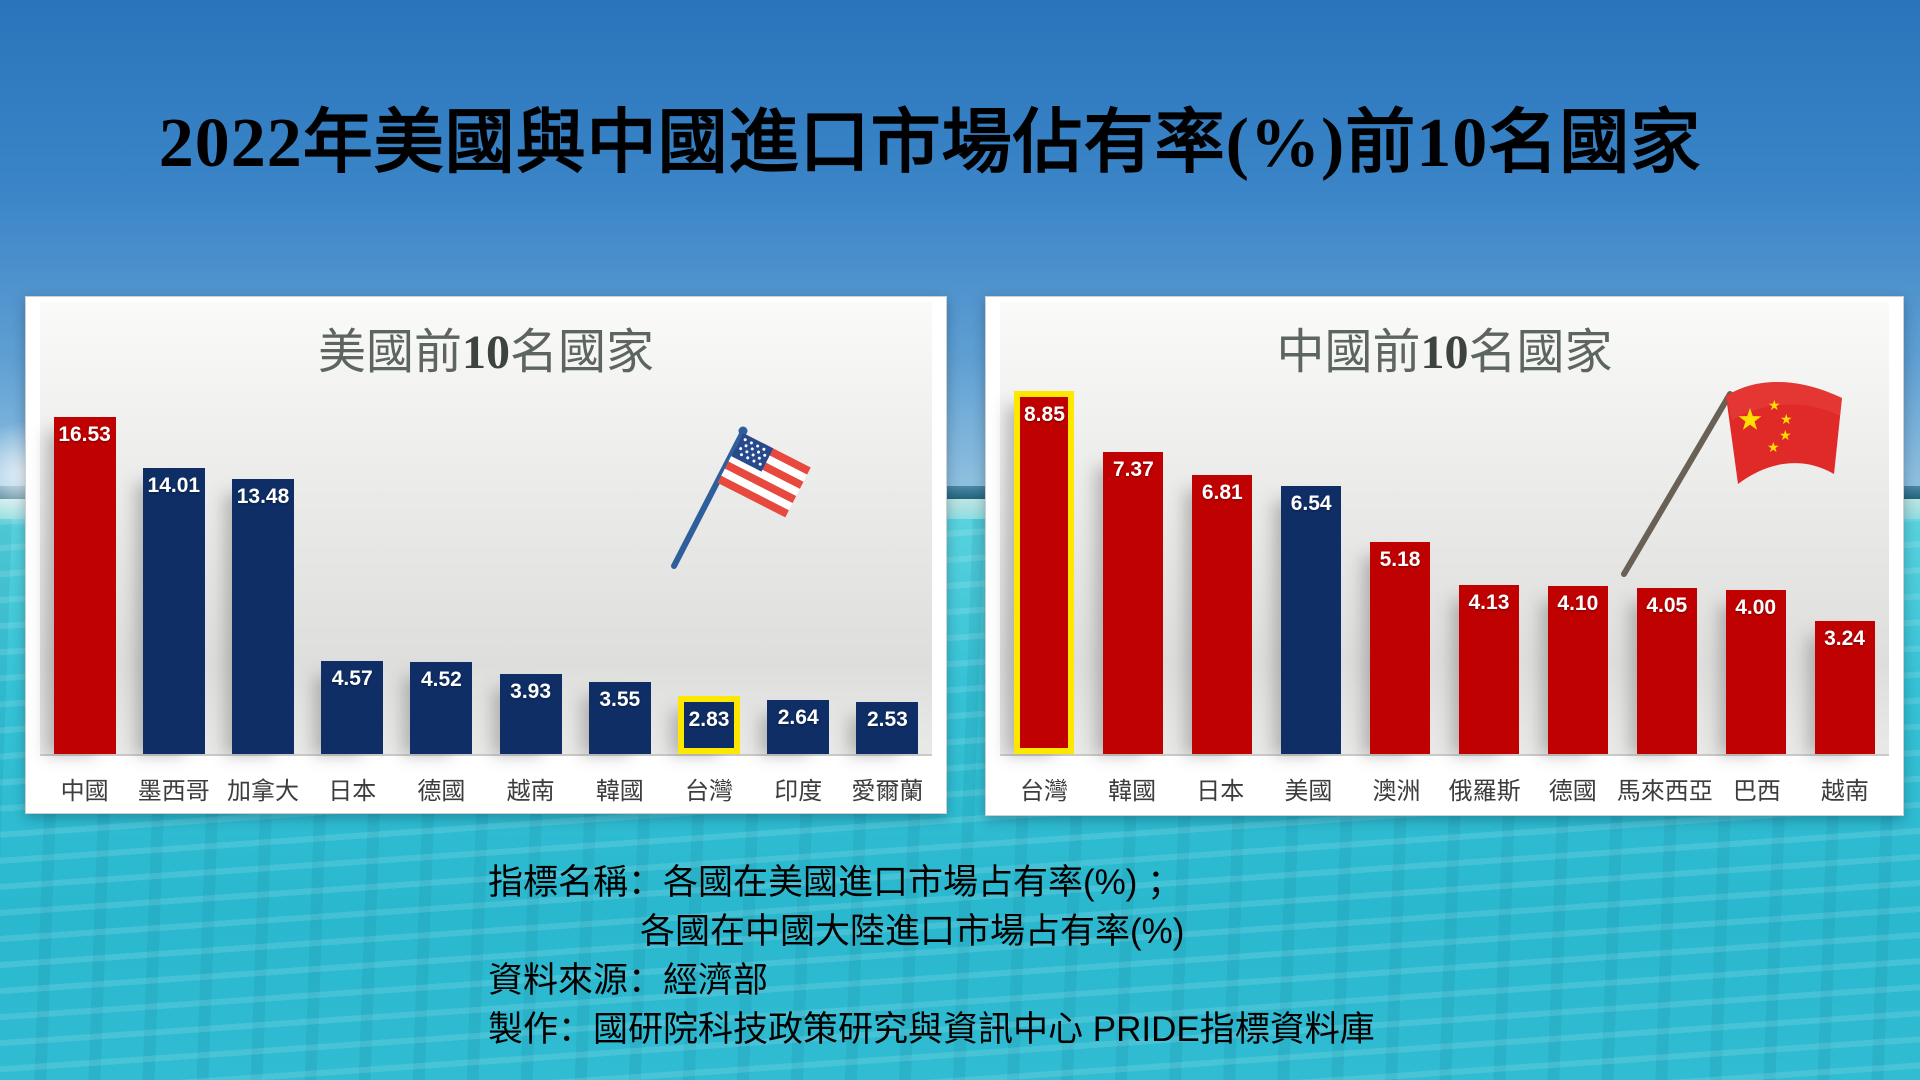  Describe the element at coordinates (173, 611) in the screenshot. I see `bar-墨西哥: 14.01` at that location.